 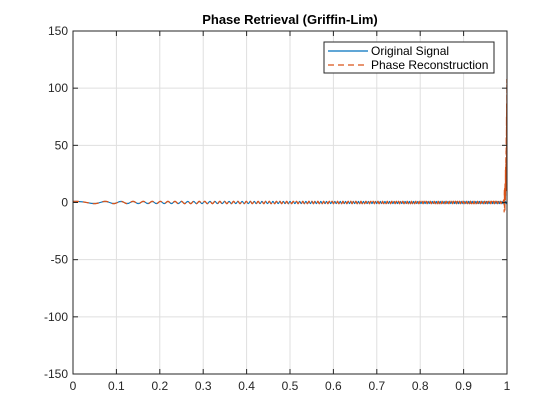 What do you see at coordinates (58, 31) in the screenshot?
I see `y-tick-label: 150` at bounding box center [58, 31].